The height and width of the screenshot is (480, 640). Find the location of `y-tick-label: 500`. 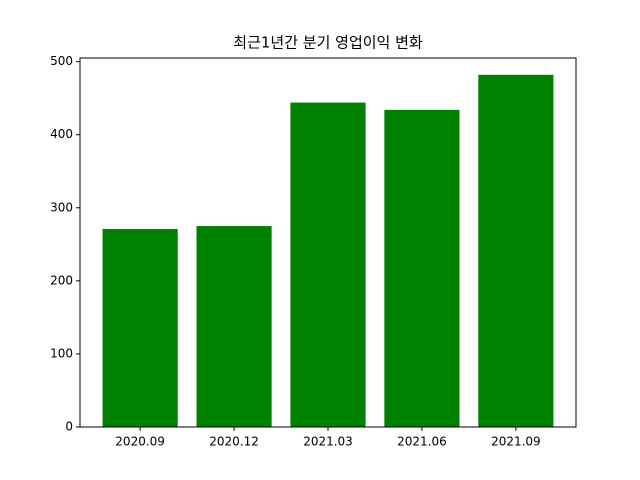

y-tick-label: 500 is located at coordinates (61, 61).